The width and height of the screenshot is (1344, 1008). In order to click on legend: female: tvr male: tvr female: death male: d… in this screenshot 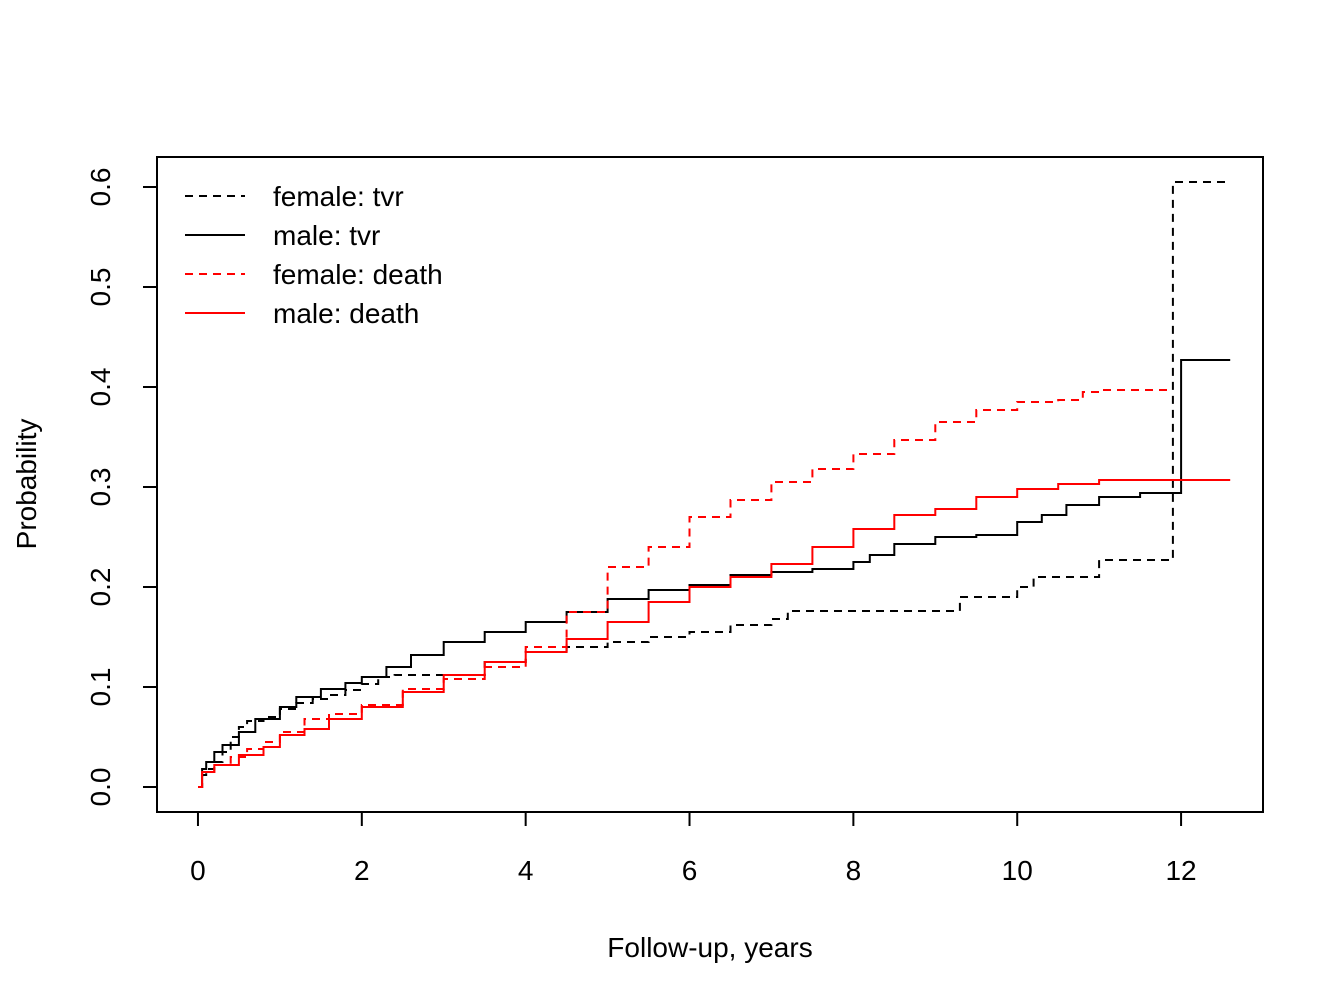, I will do `click(314, 255)`.